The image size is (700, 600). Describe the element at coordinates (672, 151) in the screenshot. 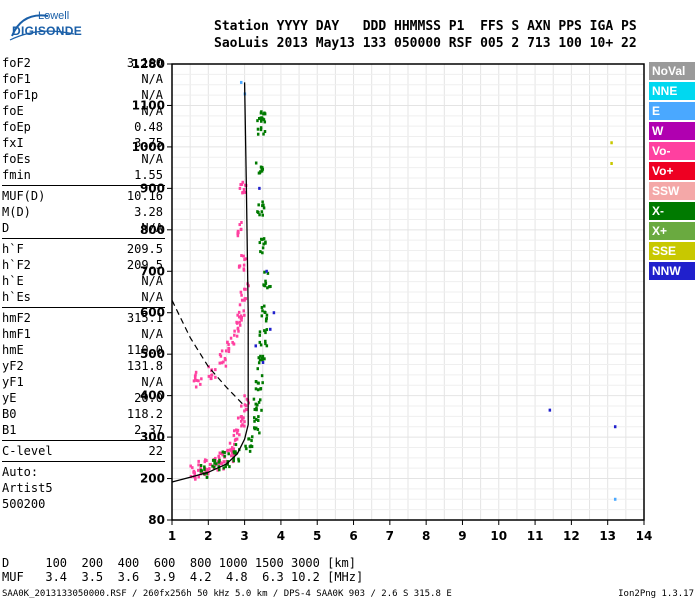

I see `legend-item: Vo-` at that location.